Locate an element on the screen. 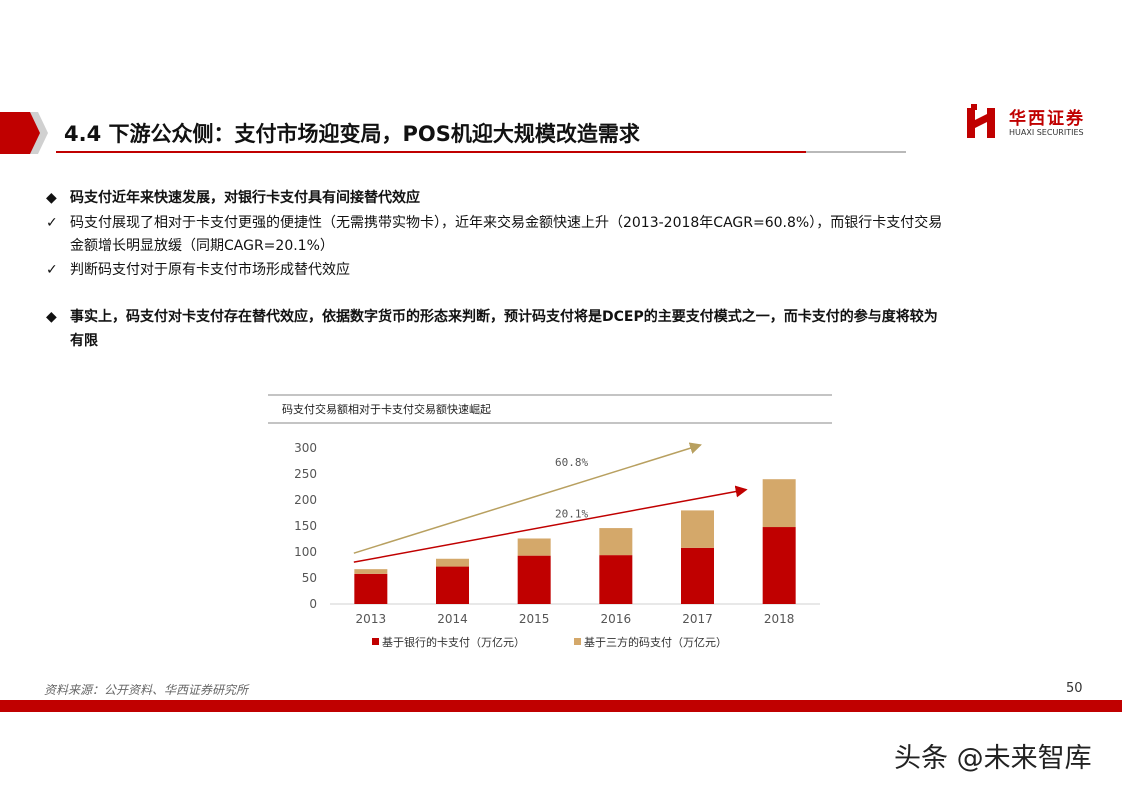 This screenshot has width=1122, height=793. trend-arrow-code-payment is located at coordinates (527, 498).